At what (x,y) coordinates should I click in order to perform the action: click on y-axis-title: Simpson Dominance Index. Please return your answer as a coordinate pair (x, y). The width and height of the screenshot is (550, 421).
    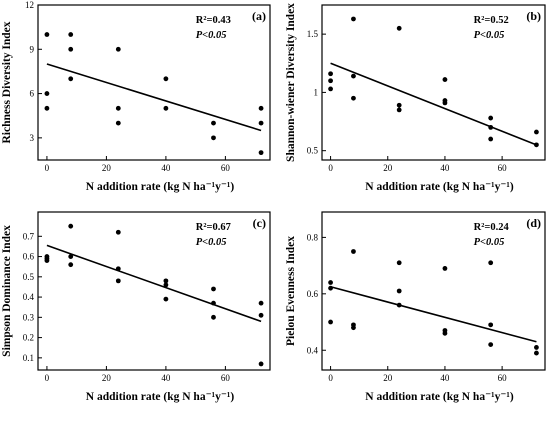
    Looking at the image, I should click on (7, 291).